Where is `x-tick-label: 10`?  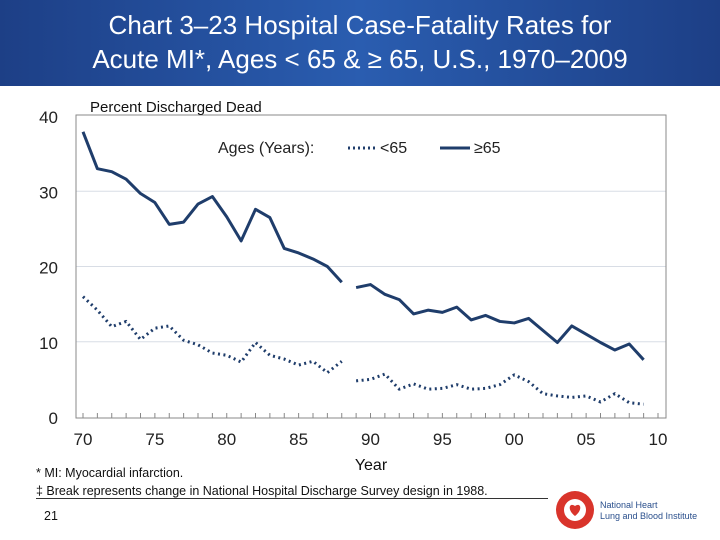 x-tick-label: 10 is located at coordinates (658, 439).